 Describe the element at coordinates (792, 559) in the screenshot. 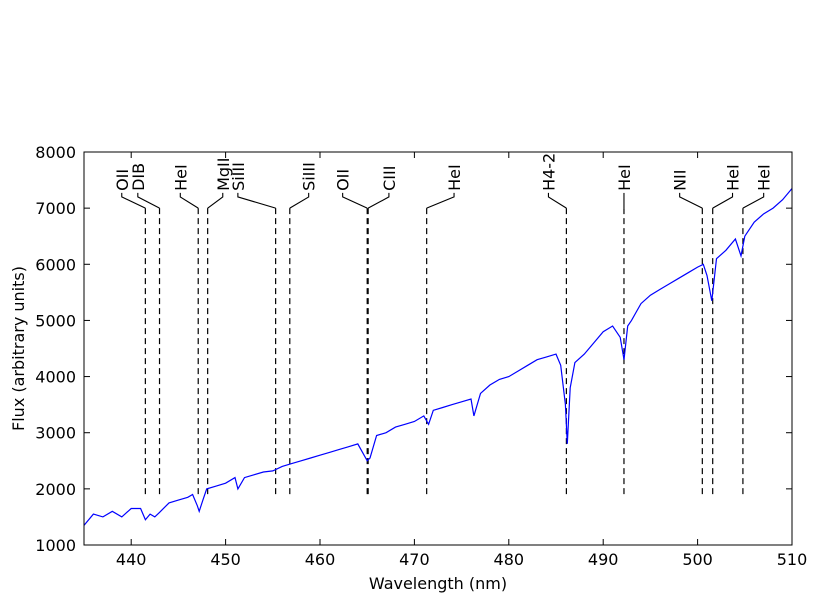

I see `x-tick-label: 510` at that location.